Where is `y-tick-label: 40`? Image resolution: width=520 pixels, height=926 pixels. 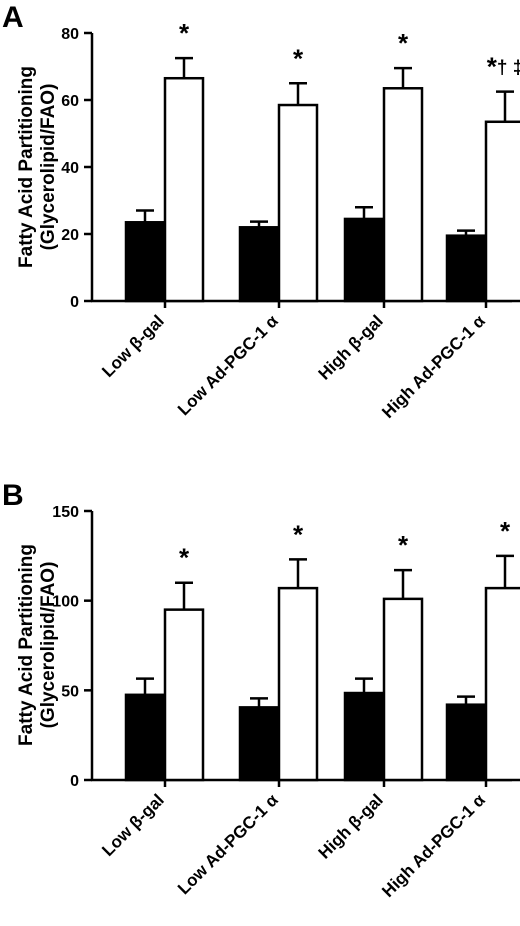
y-tick-label: 40 is located at coordinates (70, 168).